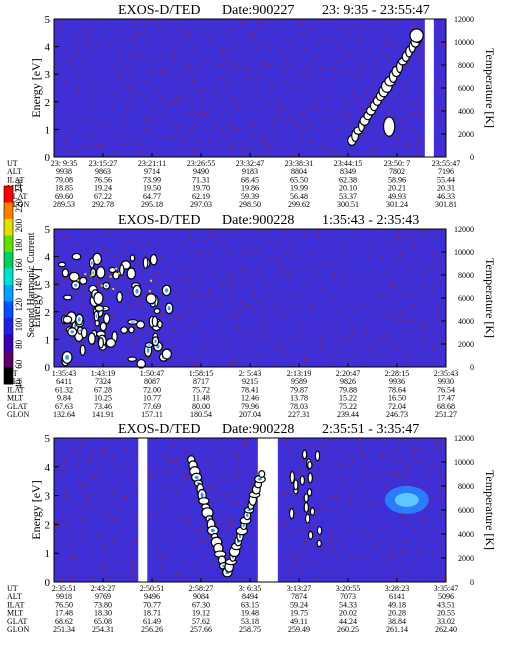  What do you see at coordinates (348, 196) in the screenshot?
I see `orbit-value: 53.37` at bounding box center [348, 196].